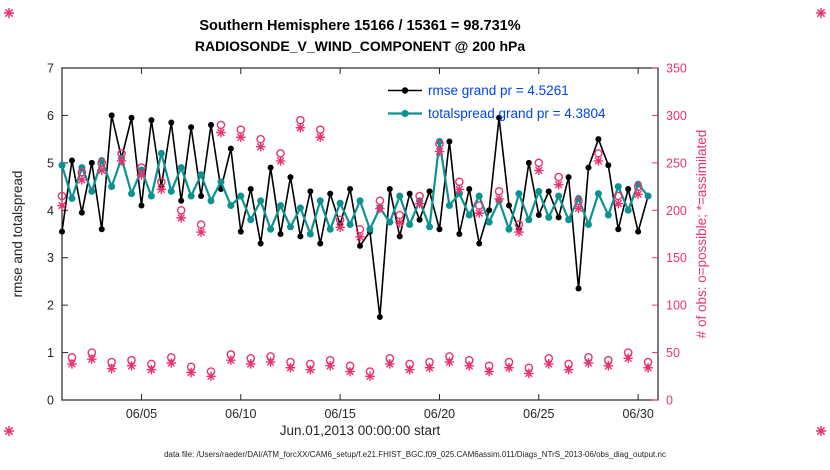 The image size is (830, 470). Describe the element at coordinates (538, 414) in the screenshot. I see `svg-text: 06/25` at that location.